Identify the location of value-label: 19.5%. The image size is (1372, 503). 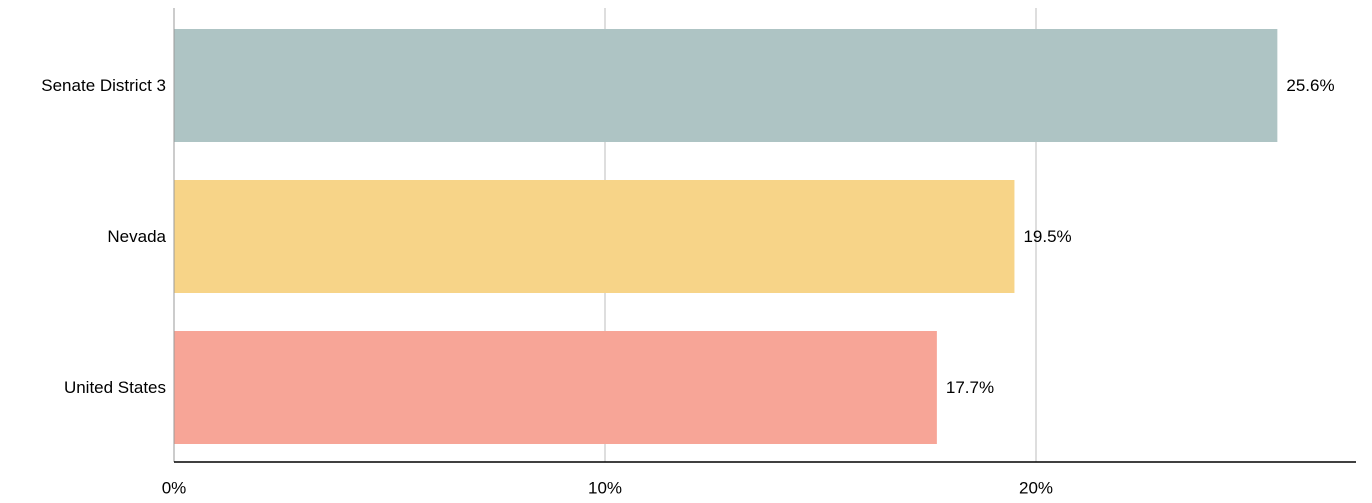
(1047, 236).